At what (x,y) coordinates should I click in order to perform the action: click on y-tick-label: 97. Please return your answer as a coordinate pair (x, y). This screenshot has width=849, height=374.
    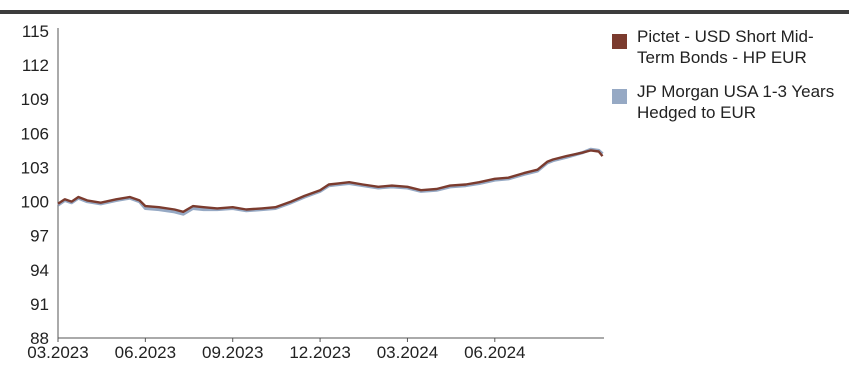
    Looking at the image, I should click on (39, 236).